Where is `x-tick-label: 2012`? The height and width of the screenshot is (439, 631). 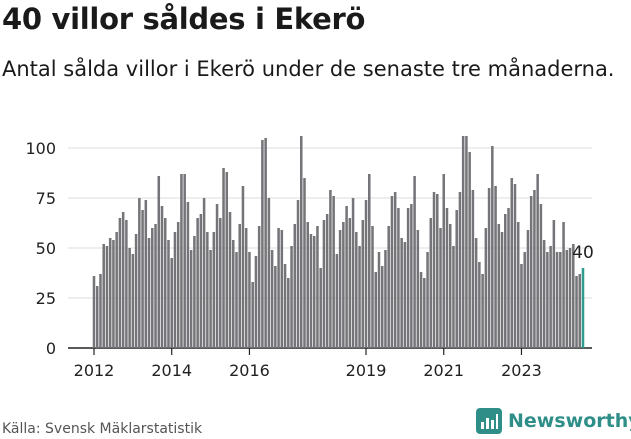
x-tick-label: 2012 is located at coordinates (94, 370).